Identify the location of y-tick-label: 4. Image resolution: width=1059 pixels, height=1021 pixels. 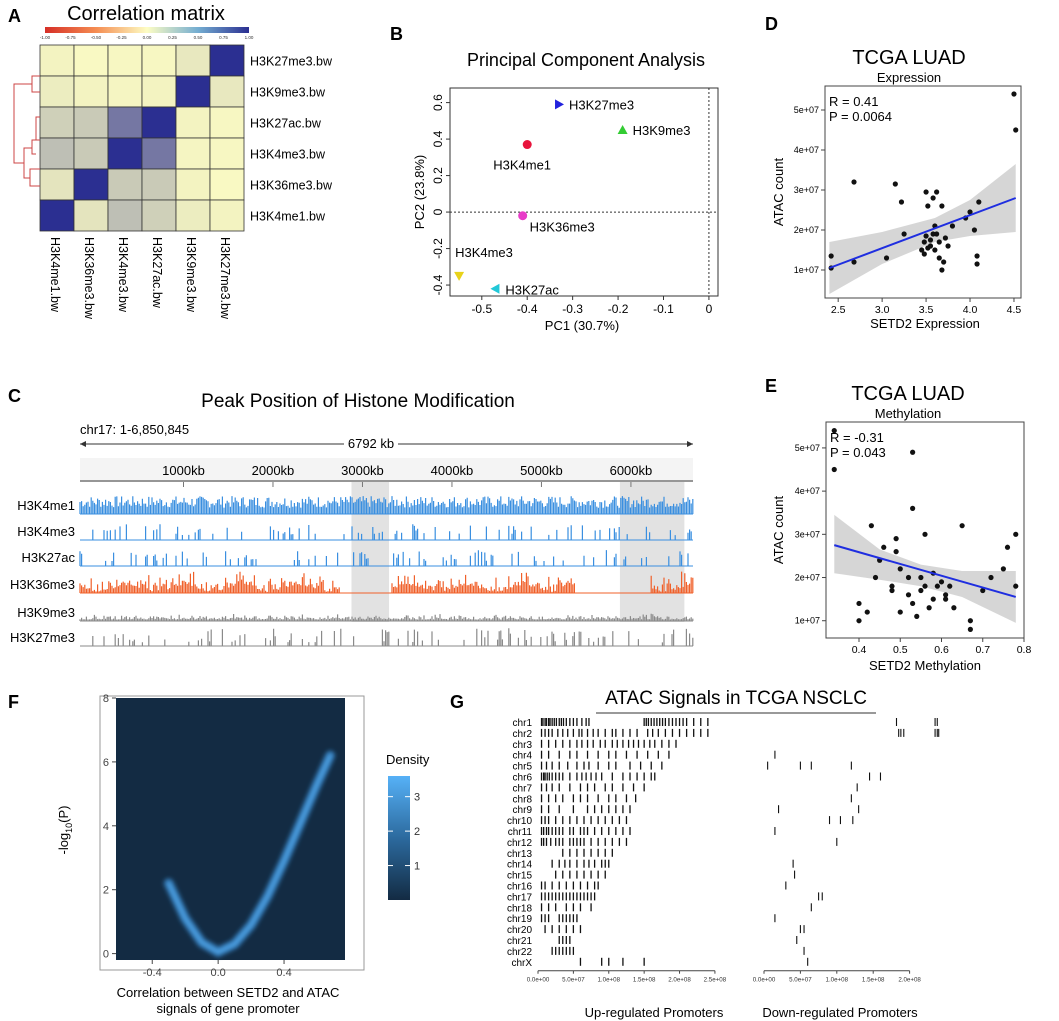
(106, 827).